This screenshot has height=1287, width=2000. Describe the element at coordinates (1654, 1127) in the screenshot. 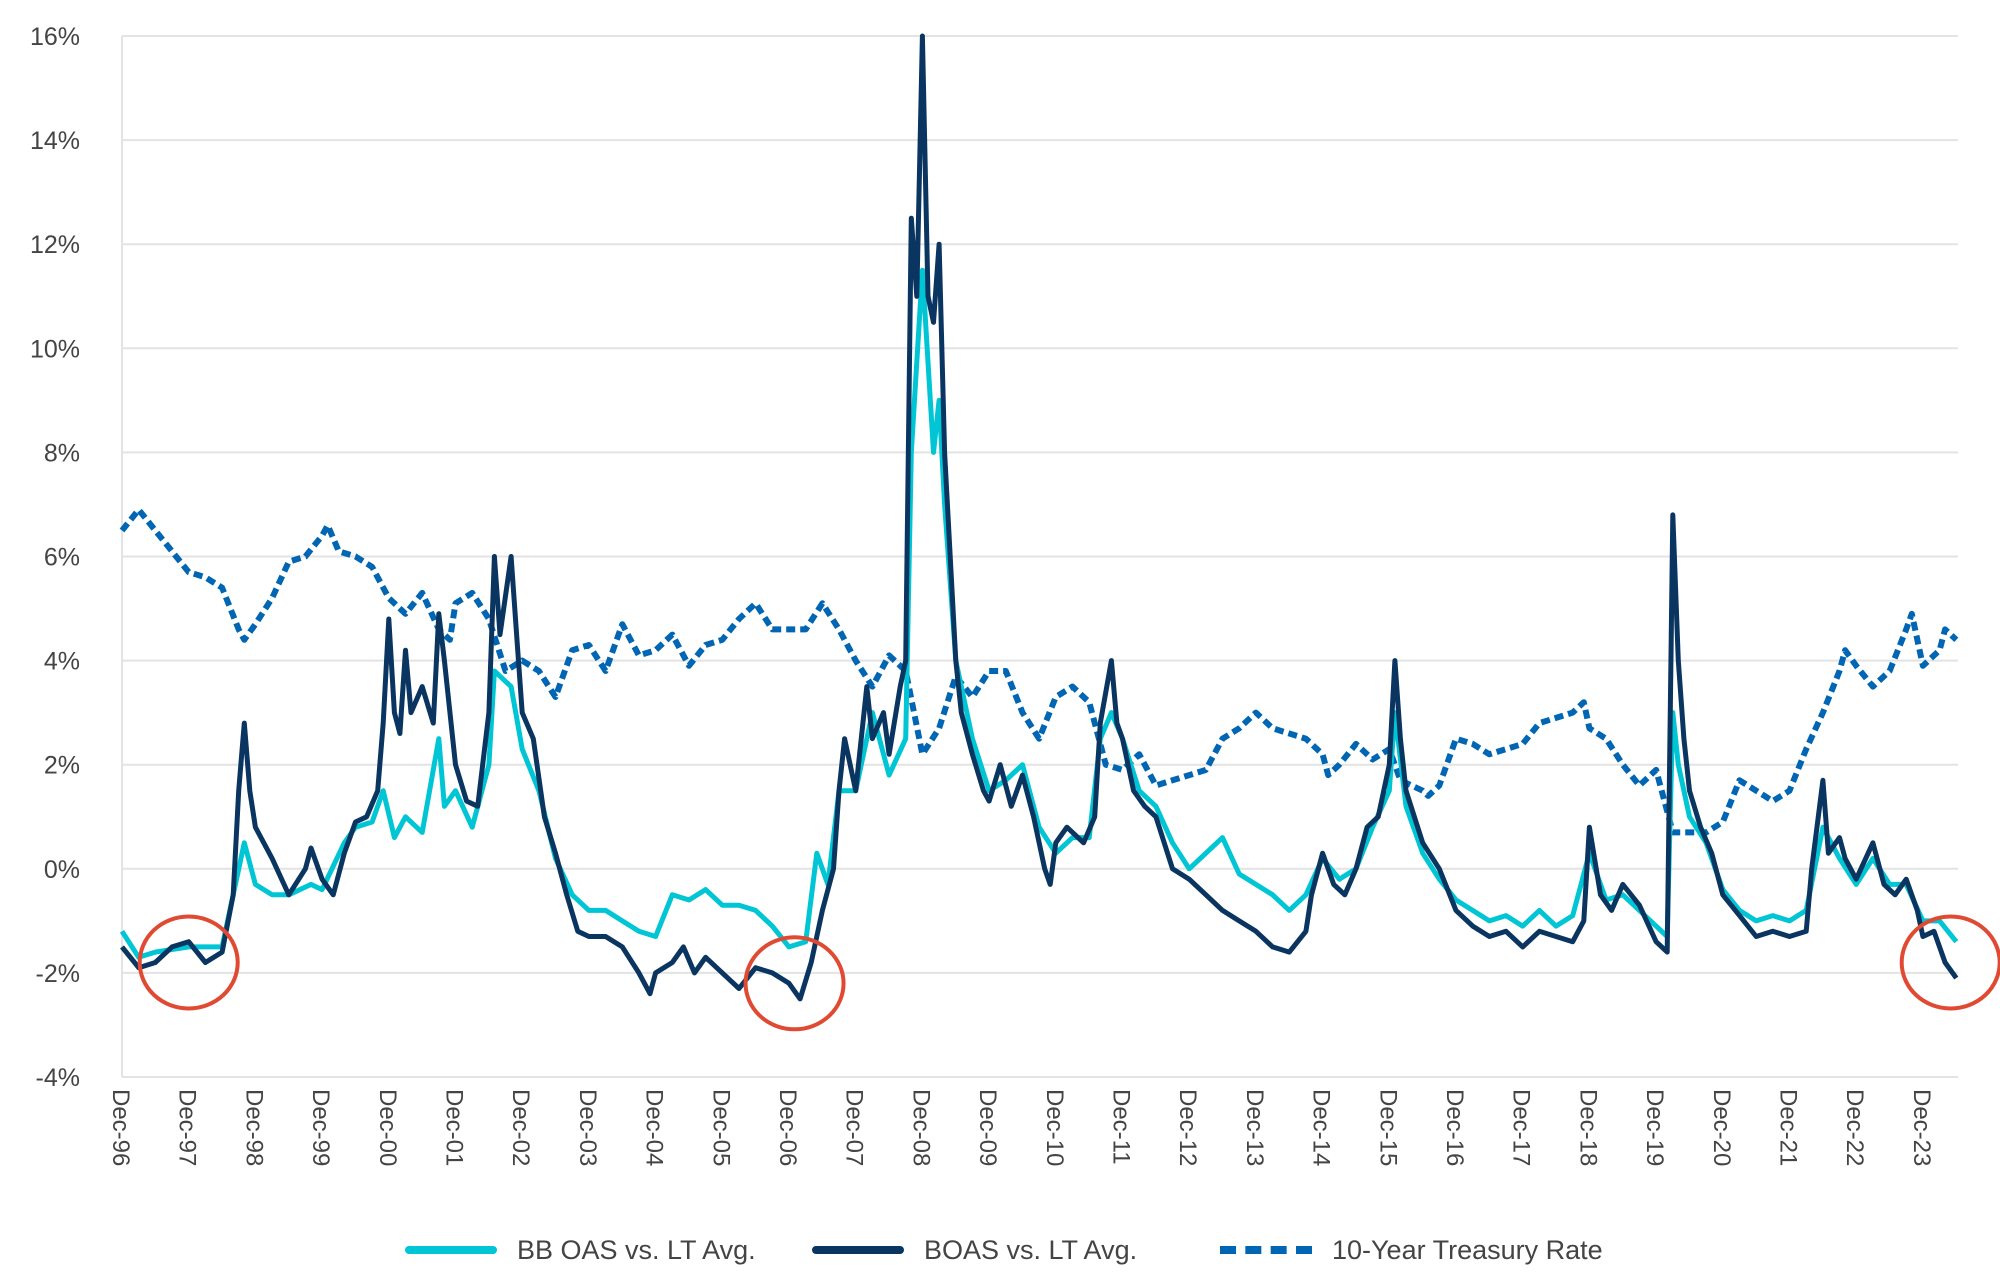

I see `x-tick-label: Dec-19` at that location.